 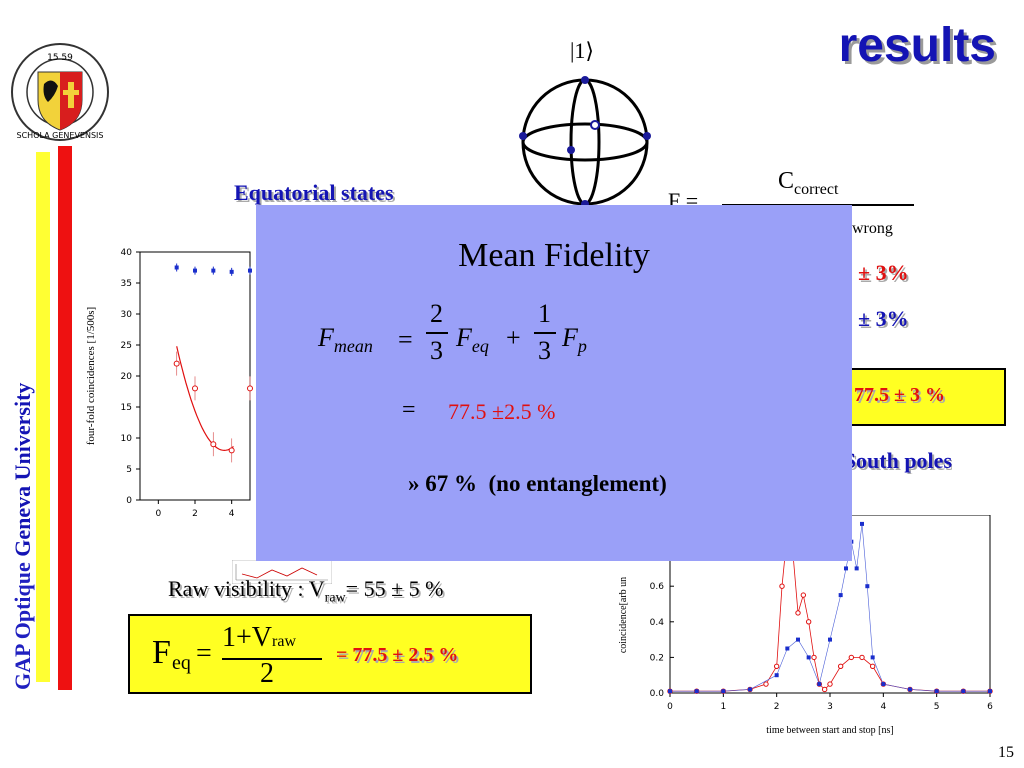 What do you see at coordinates (205, 399) in the screenshot?
I see `chart1-fit-curve` at bounding box center [205, 399].